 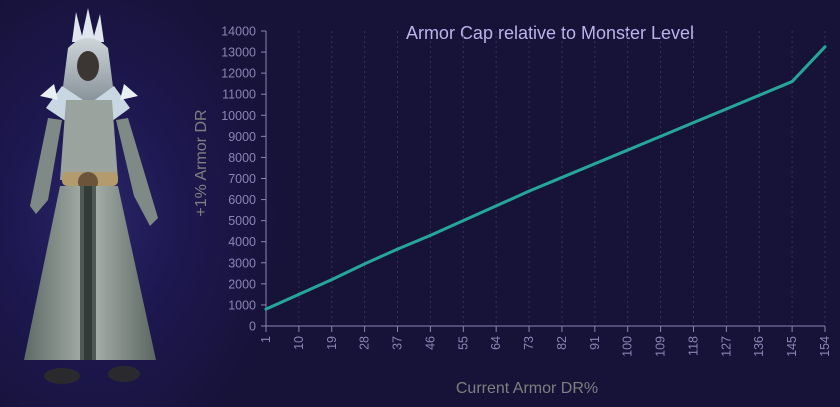 What do you see at coordinates (242, 242) in the screenshot?
I see `y-tick-label: 4000` at bounding box center [242, 242].